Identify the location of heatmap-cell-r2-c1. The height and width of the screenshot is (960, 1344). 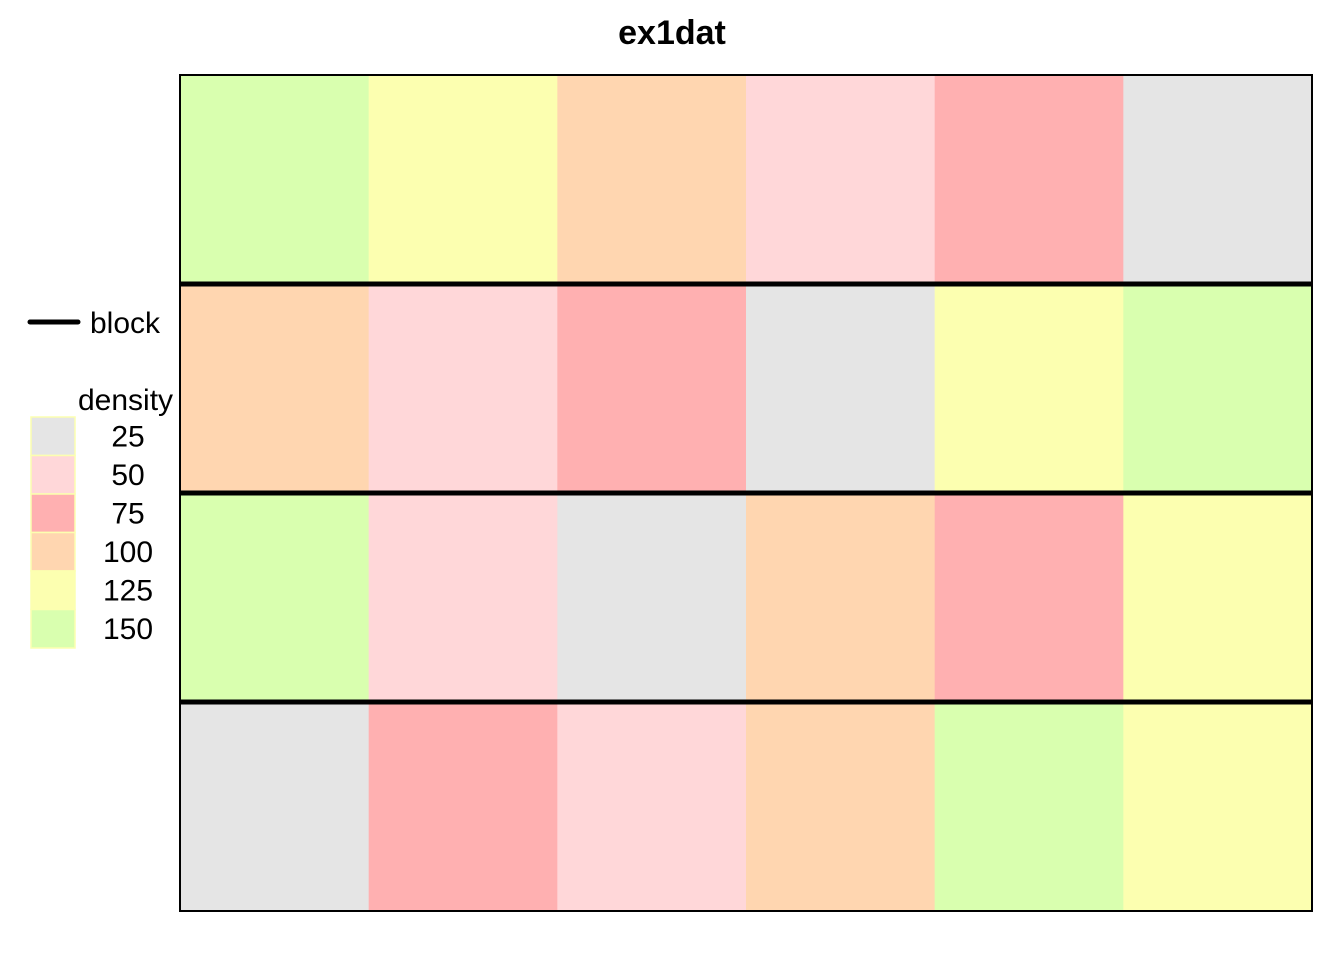
(275, 389).